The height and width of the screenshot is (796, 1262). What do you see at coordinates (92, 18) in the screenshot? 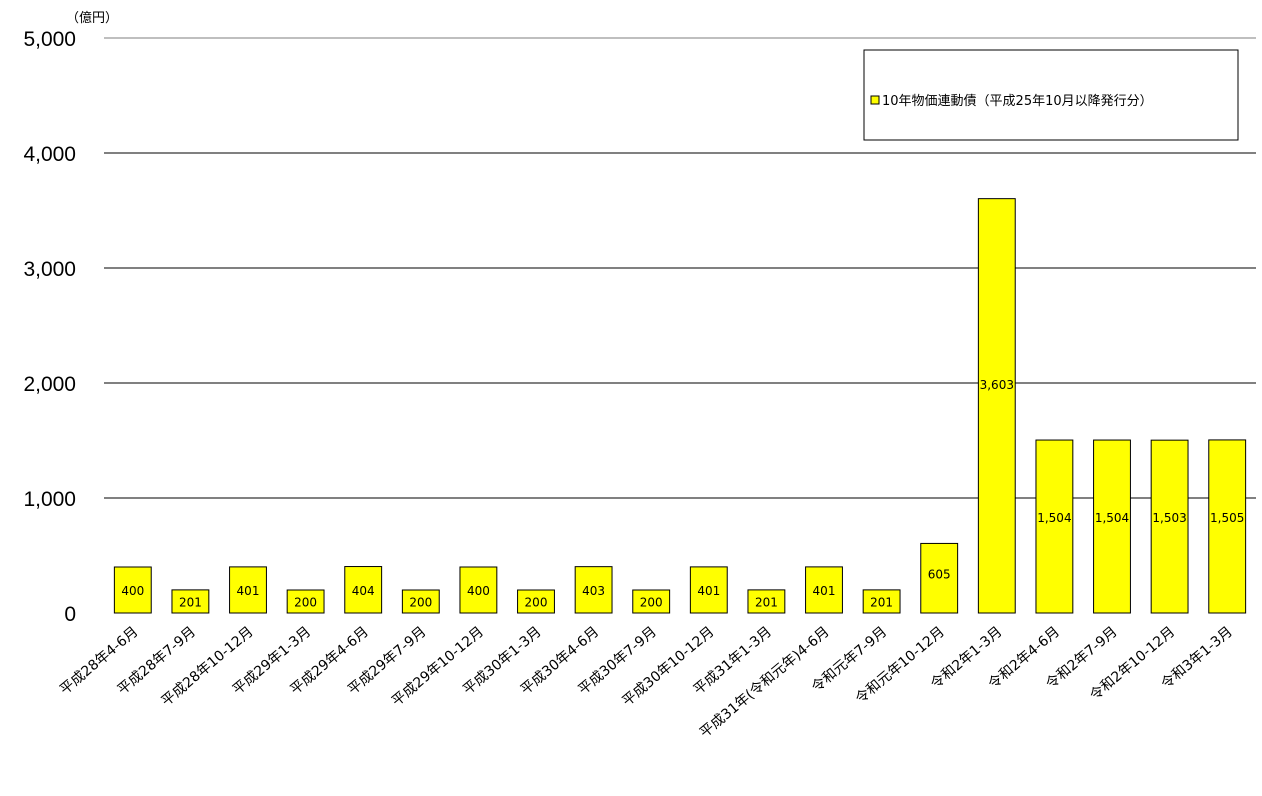
I see `y-unit-label: （億円）` at bounding box center [92, 18].